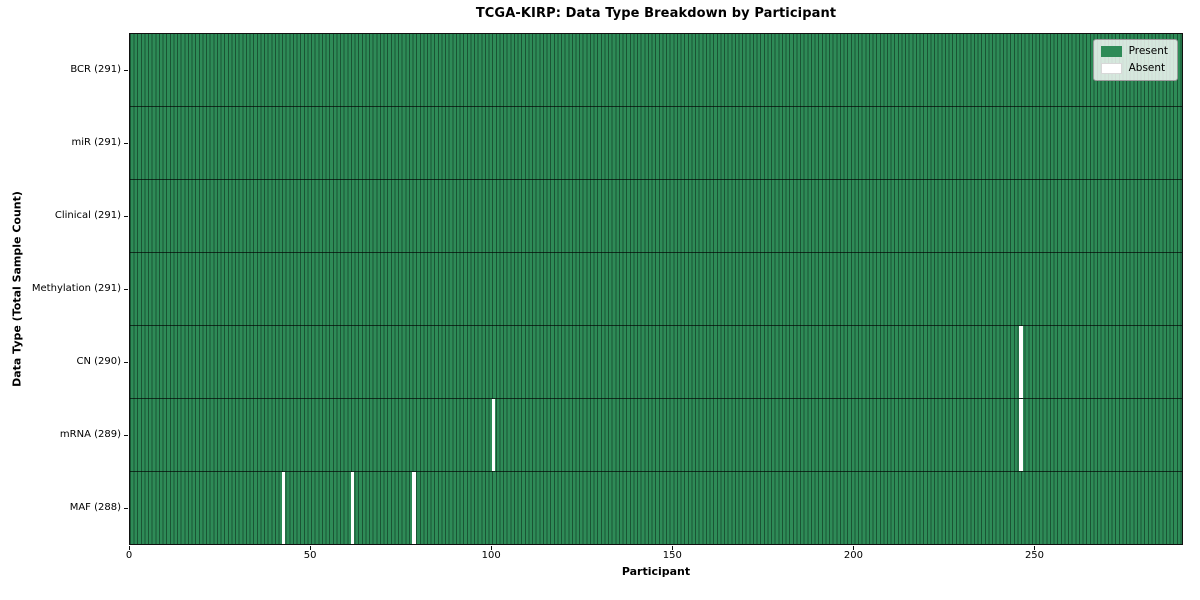 This screenshot has width=1200, height=600. What do you see at coordinates (95, 69) in the screenshot?
I see `y-tick-label: BCR (291)` at bounding box center [95, 69].